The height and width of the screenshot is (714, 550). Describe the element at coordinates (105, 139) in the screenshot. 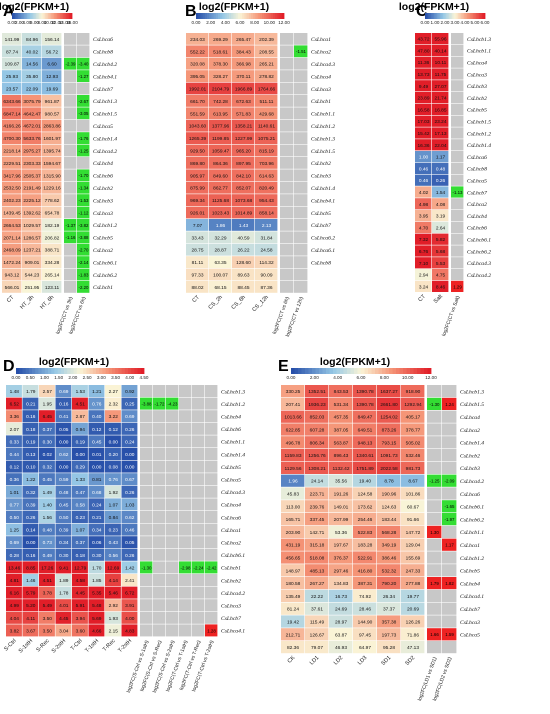

I see `gene-label: CsLhcb1.4` at that location.